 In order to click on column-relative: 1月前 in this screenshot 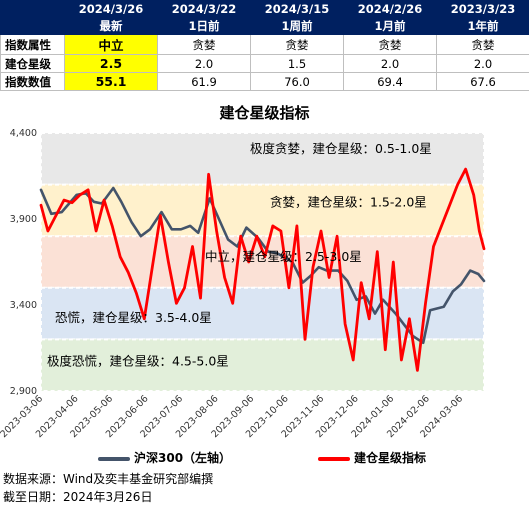, I will do `click(390, 26)`.